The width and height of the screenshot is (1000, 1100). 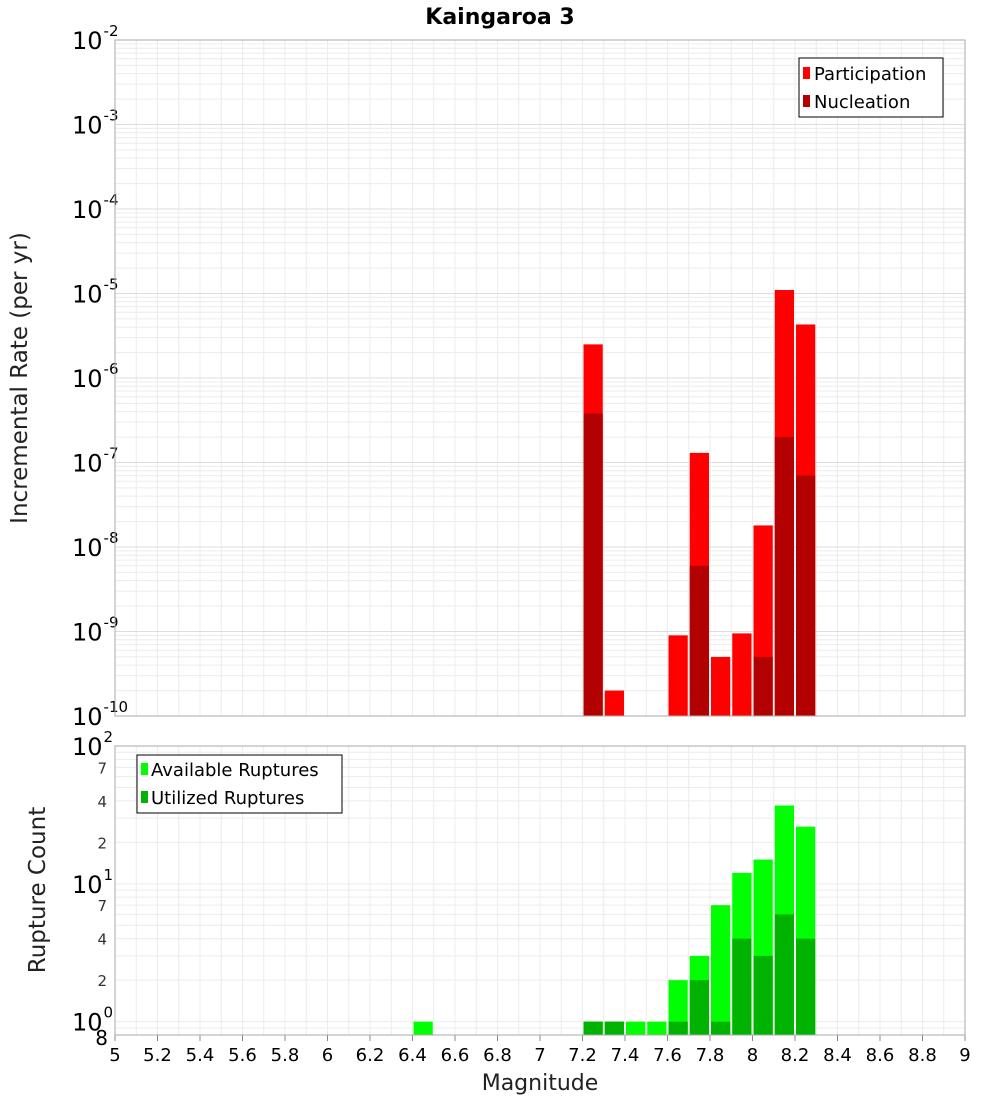 I want to click on top-y-axis-label: Incremental Rate (per yr), so click(x=20, y=378).